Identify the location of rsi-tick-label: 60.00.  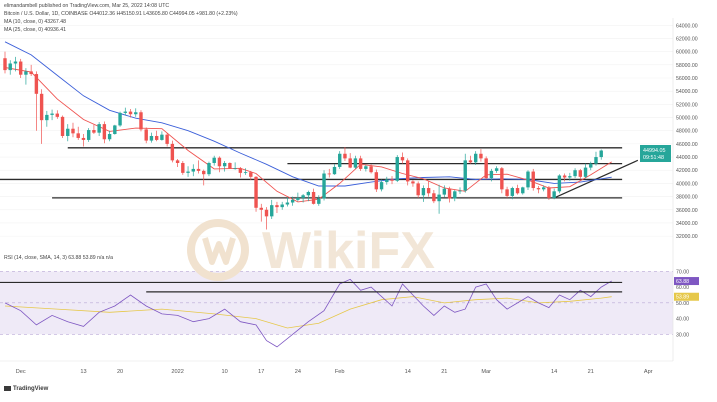
(682, 288).